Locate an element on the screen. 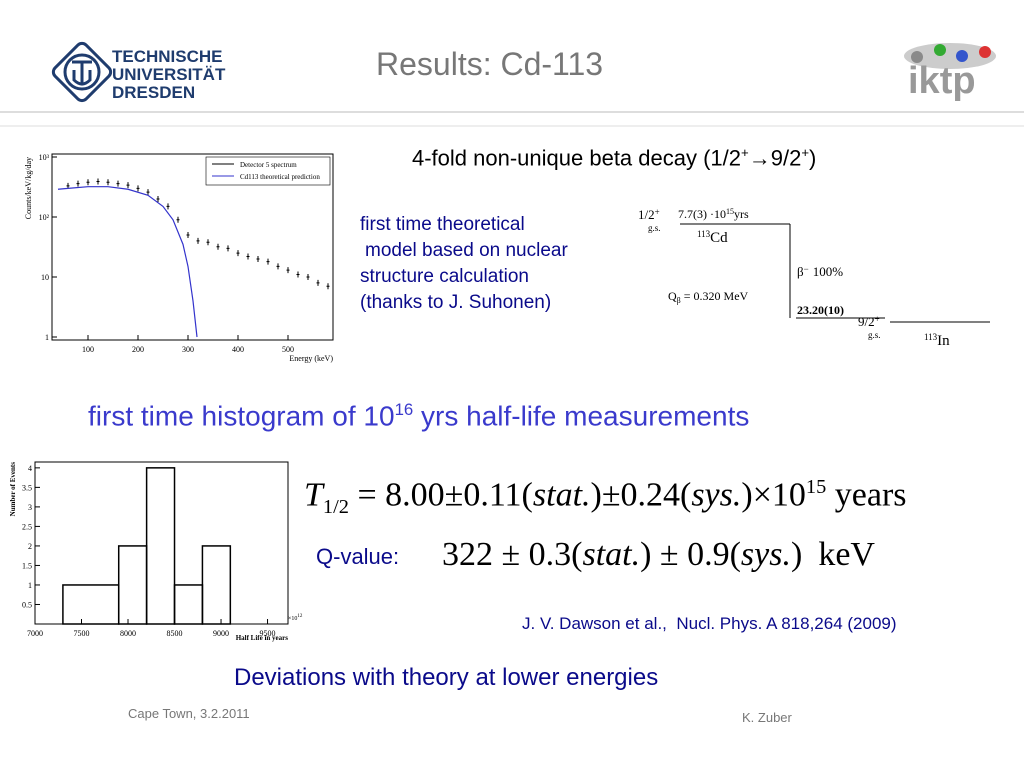 This screenshot has height=768, width=1024. nuclide: 113Cd is located at coordinates (712, 237).